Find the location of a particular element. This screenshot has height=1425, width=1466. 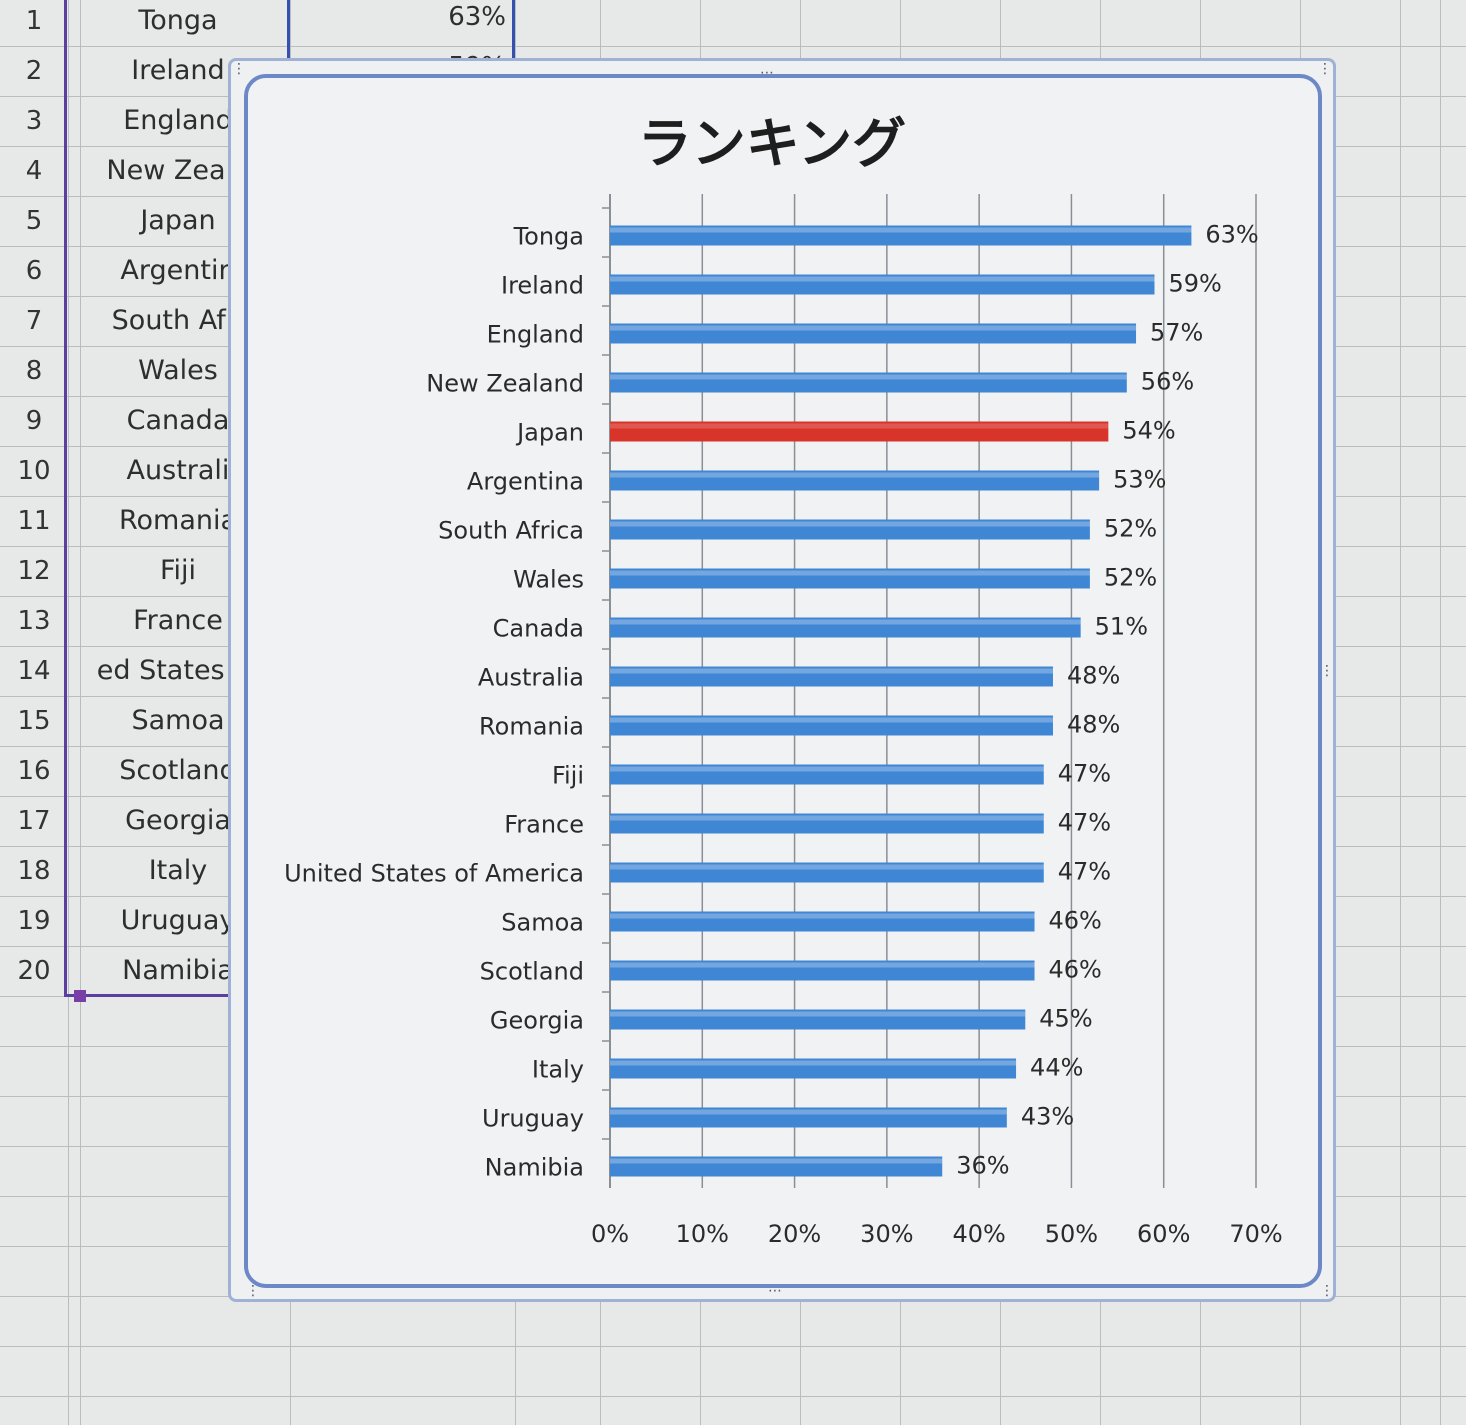

row-number: 13 is located at coordinates (34, 621).